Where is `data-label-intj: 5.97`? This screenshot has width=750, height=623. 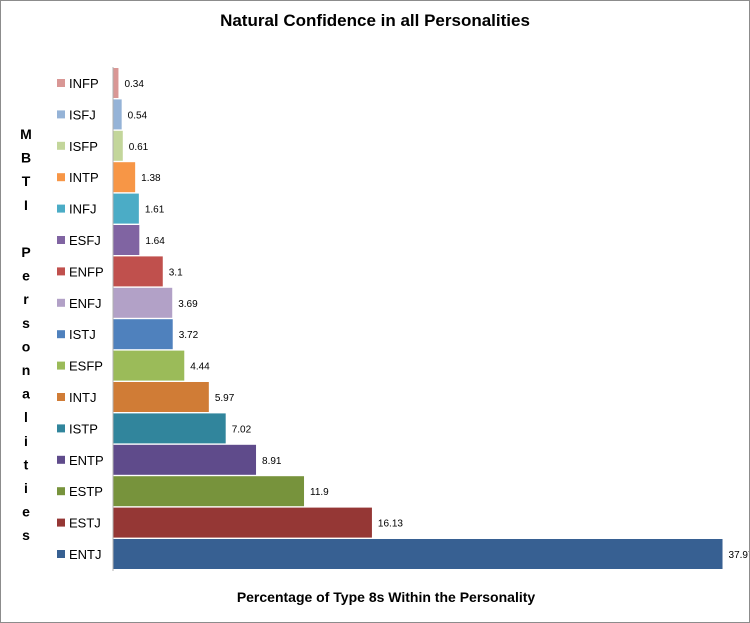 data-label-intj: 5.97 is located at coordinates (225, 398).